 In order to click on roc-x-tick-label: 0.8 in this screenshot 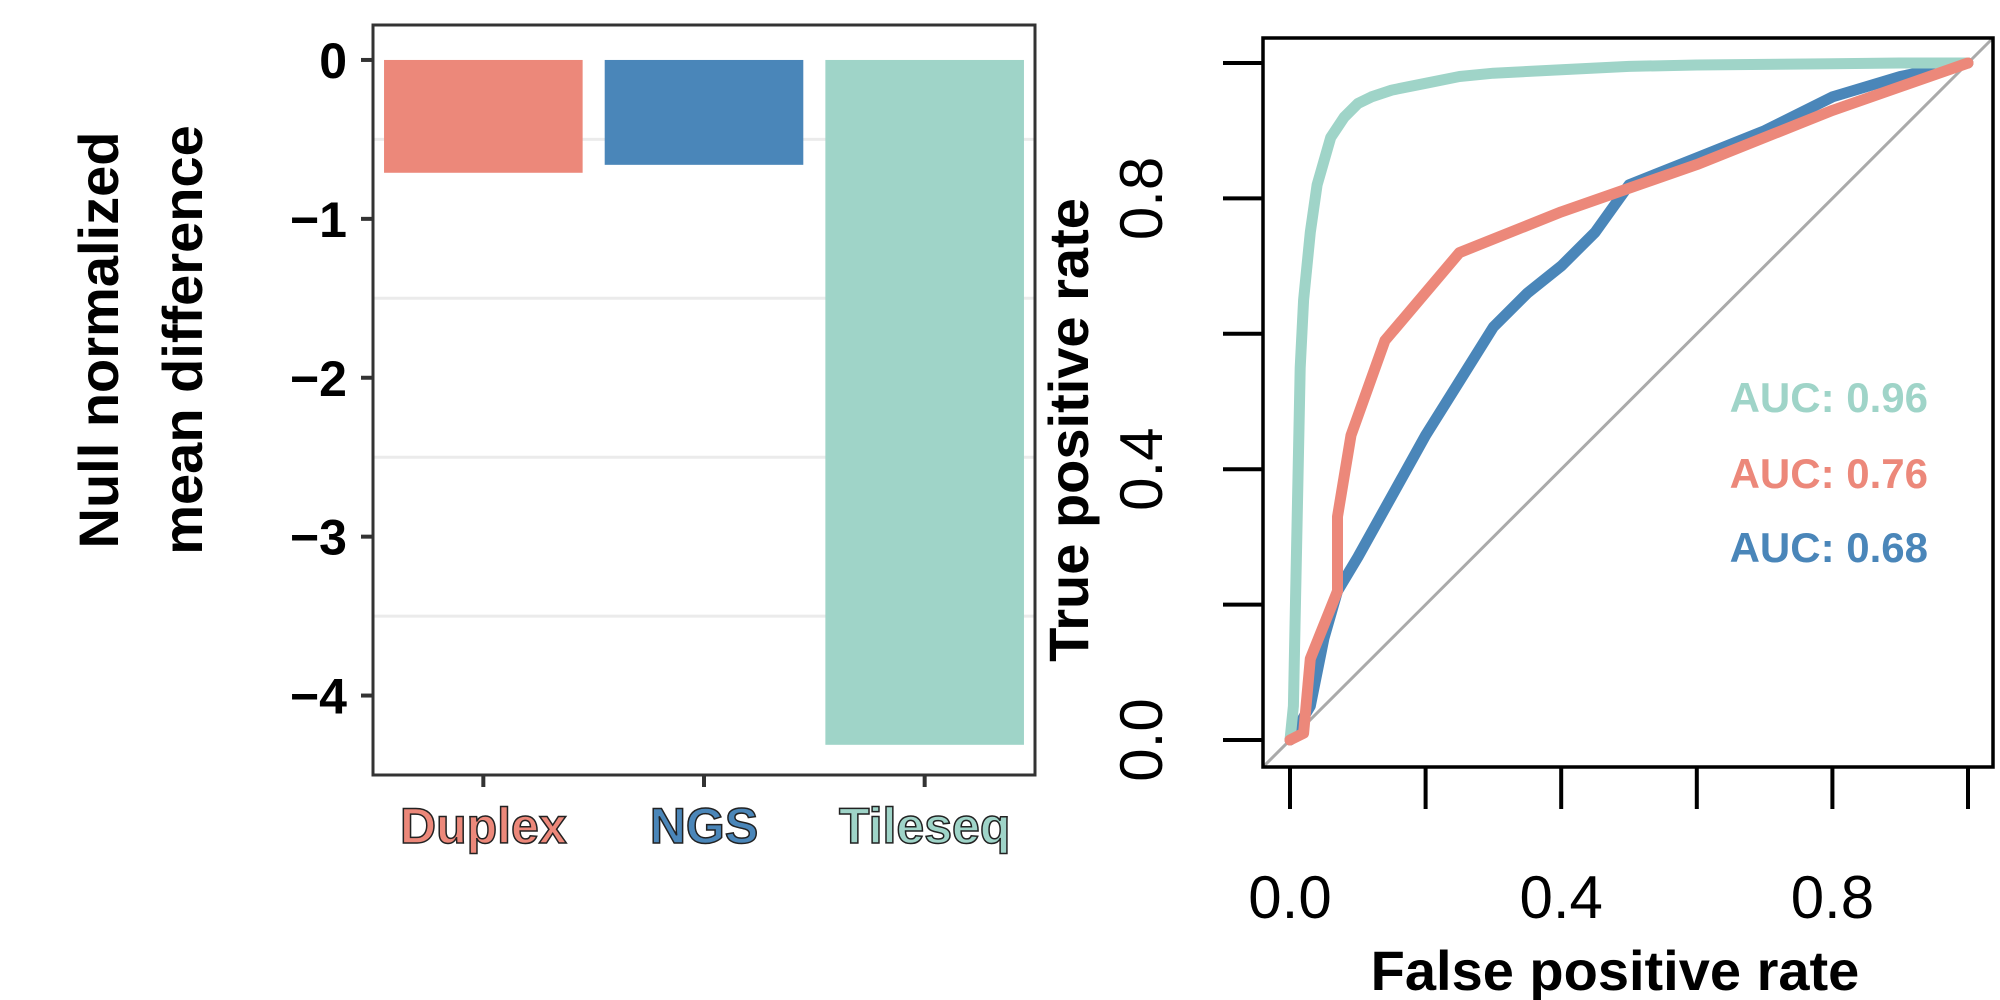, I will do `click(1832, 897)`.